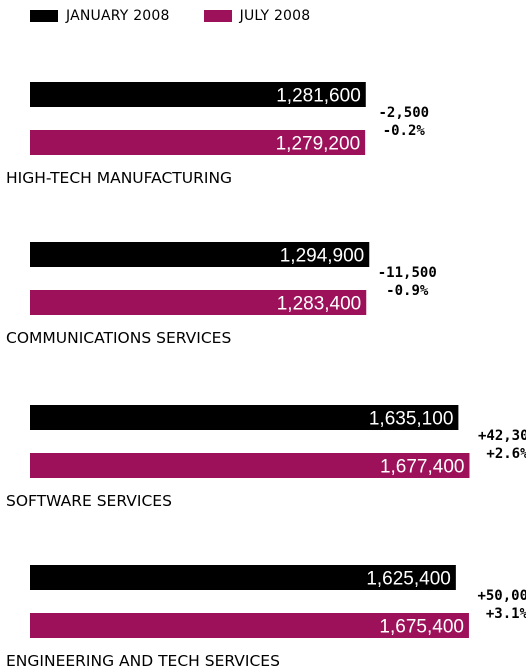 Image resolution: width=526 pixels, height=671 pixels. What do you see at coordinates (187, 16) in the screenshot?
I see `legend: JANUARY 2008 JULY 2008` at bounding box center [187, 16].